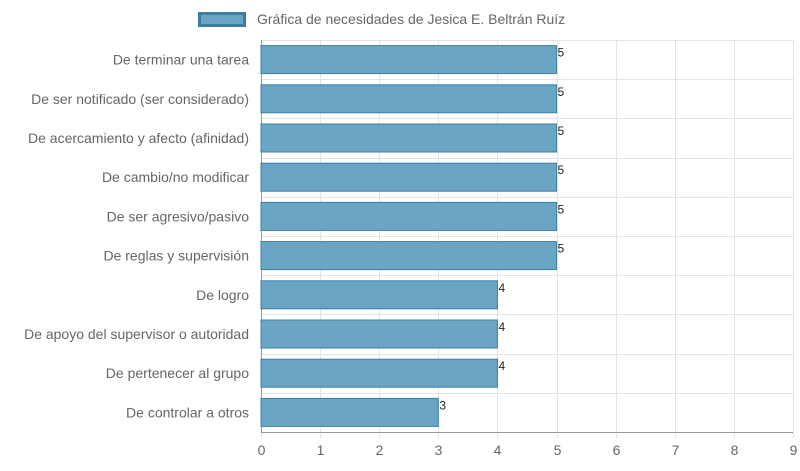 The width and height of the screenshot is (800, 471). I want to click on y-category-label: De logro, so click(222, 295).